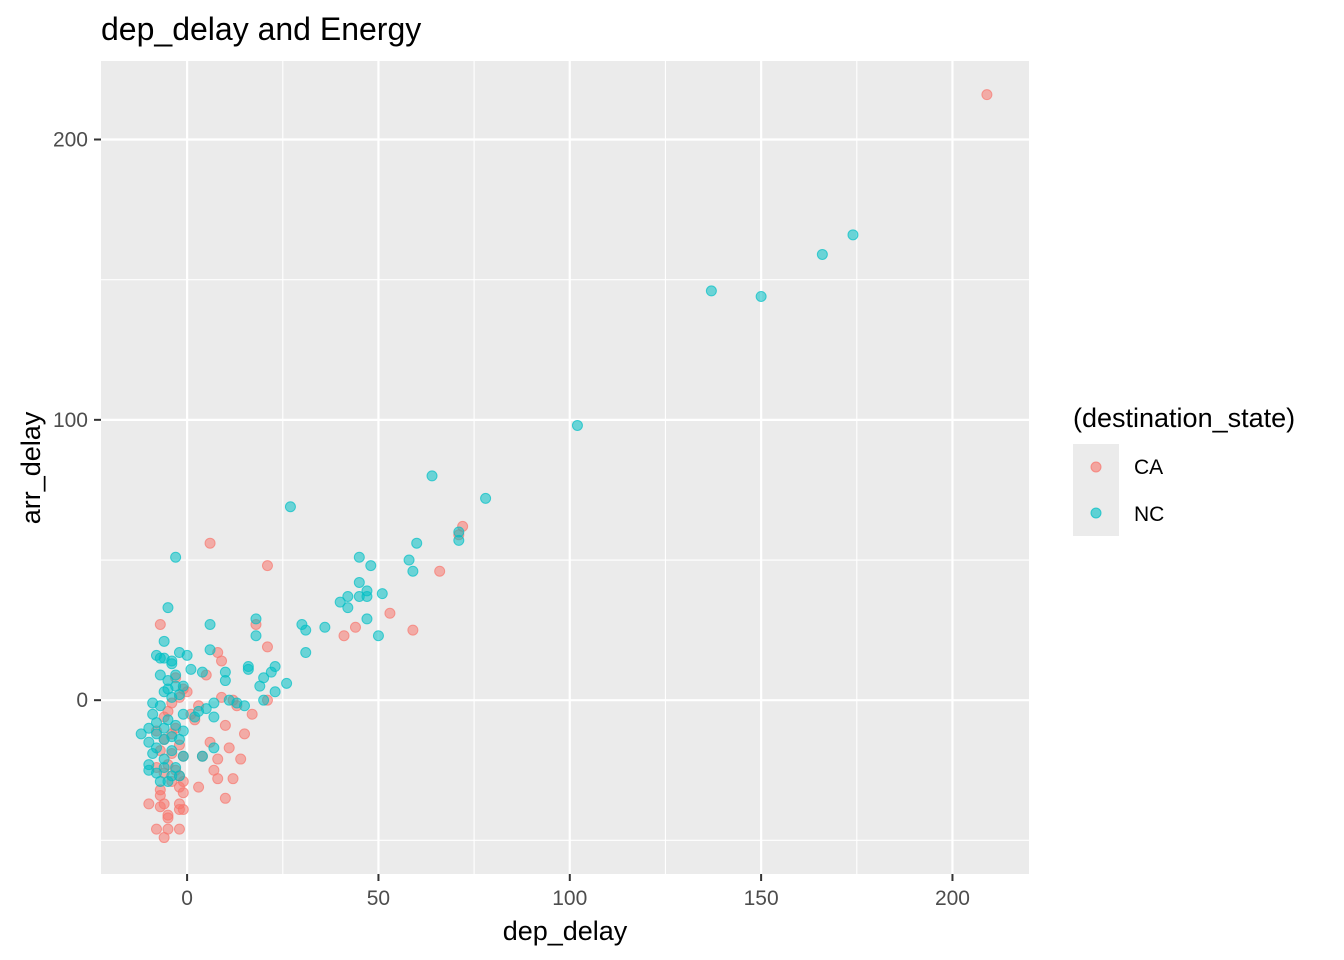 The width and height of the screenshot is (1344, 960). I want to click on legend-label-nc: NC, so click(1149, 514).